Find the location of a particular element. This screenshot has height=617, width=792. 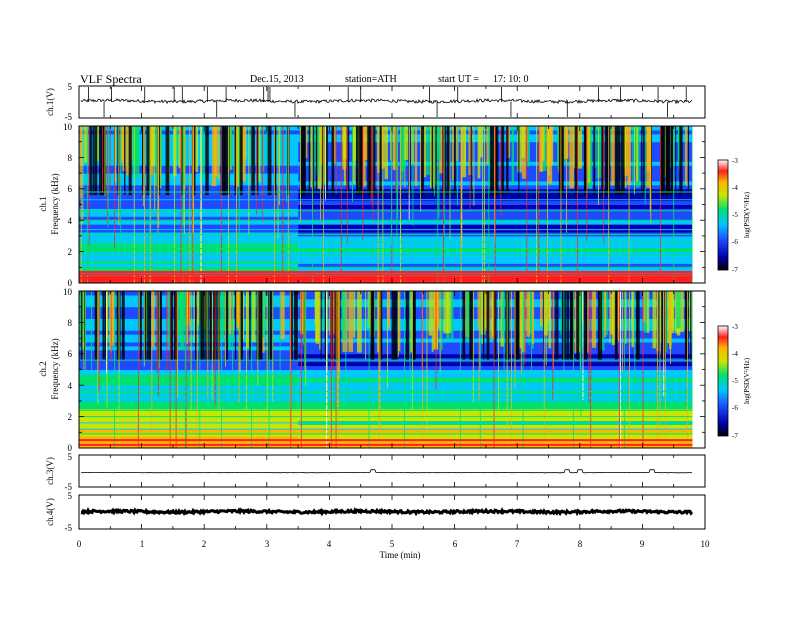

ch2-freq-tick-10: 10 is located at coordinates (68, 292).